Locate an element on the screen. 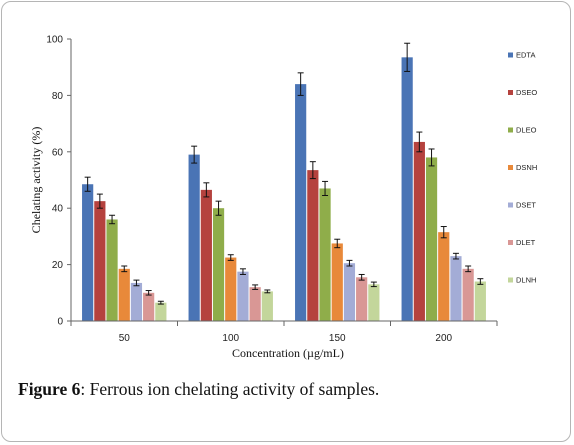 The width and height of the screenshot is (574, 445). legend-label-dseo: DSEO is located at coordinates (526, 92).